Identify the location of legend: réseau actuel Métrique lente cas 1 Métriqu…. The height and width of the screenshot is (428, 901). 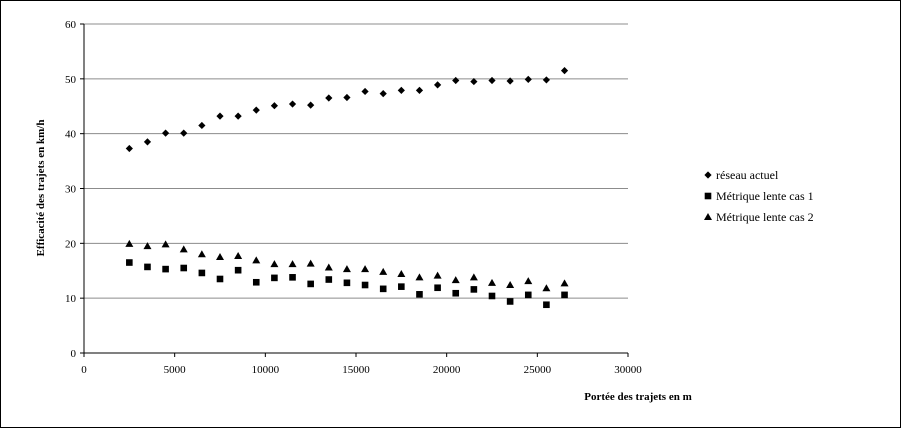
(759, 196).